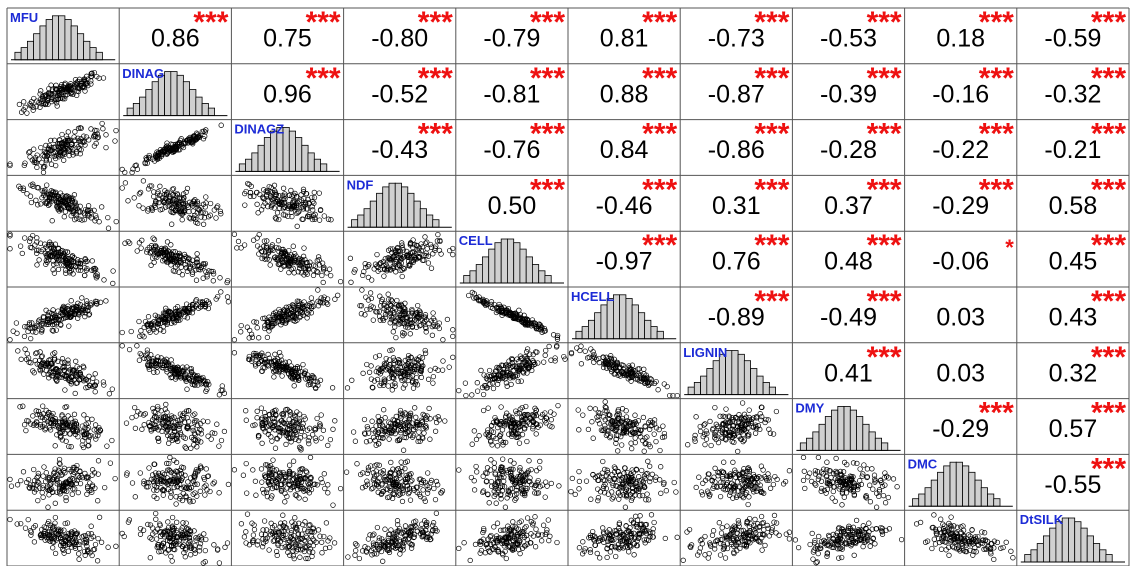 The width and height of the screenshot is (1130, 566). I want to click on cell-hcell-dmc: 0.03, so click(960, 318).